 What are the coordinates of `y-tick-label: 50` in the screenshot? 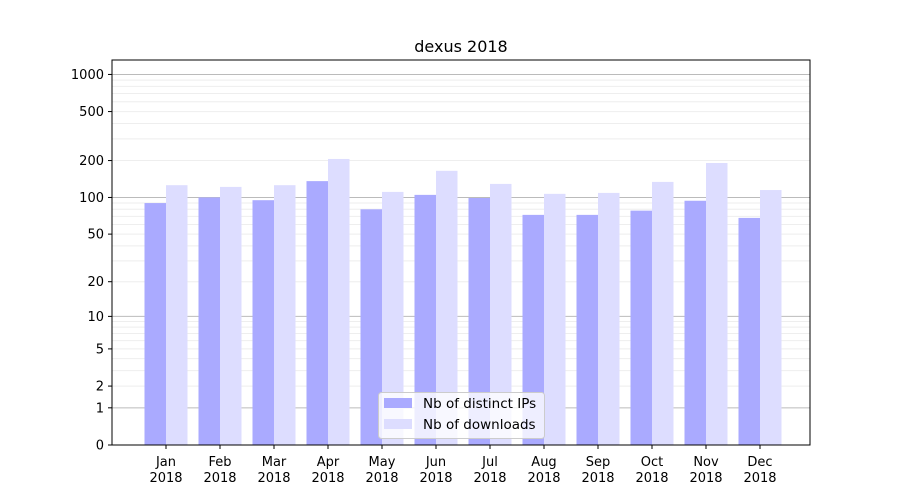 It's located at (95, 235).